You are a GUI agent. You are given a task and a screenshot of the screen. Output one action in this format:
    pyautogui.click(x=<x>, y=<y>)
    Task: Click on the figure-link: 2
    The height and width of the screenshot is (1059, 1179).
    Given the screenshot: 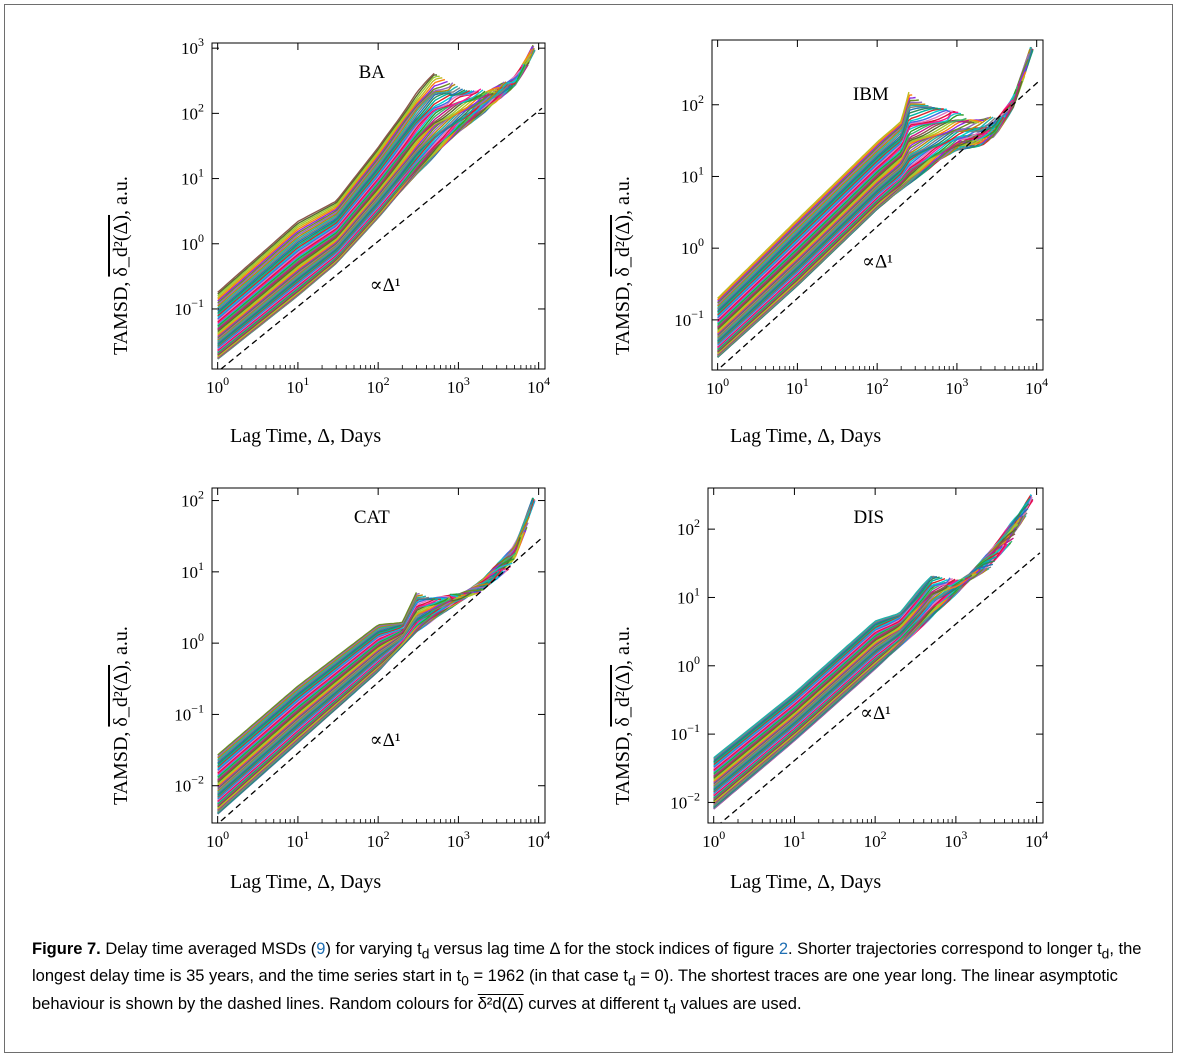 What is the action you would take?
    pyautogui.click(x=783, y=949)
    